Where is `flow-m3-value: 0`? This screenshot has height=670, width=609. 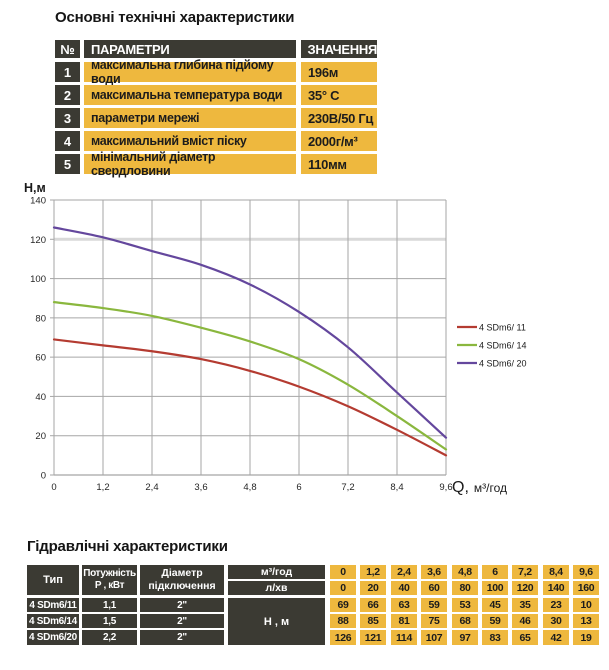
flow-m3-value: 0 is located at coordinates (343, 572).